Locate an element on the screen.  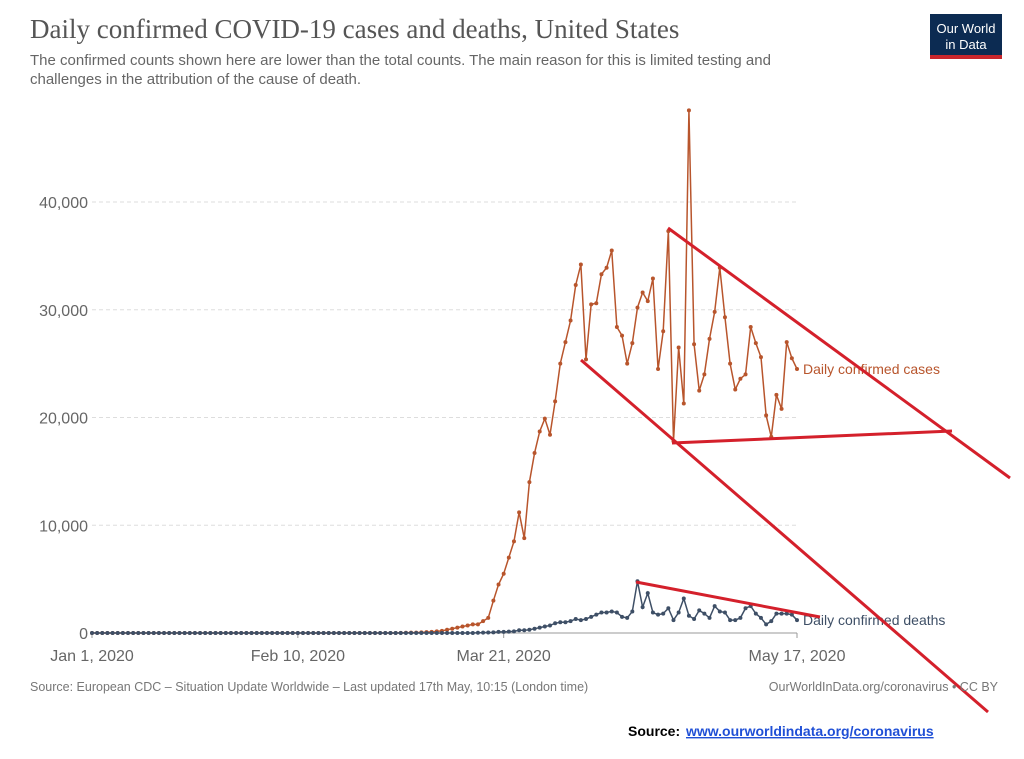
logo-text: Our World is located at coordinates (966, 28).